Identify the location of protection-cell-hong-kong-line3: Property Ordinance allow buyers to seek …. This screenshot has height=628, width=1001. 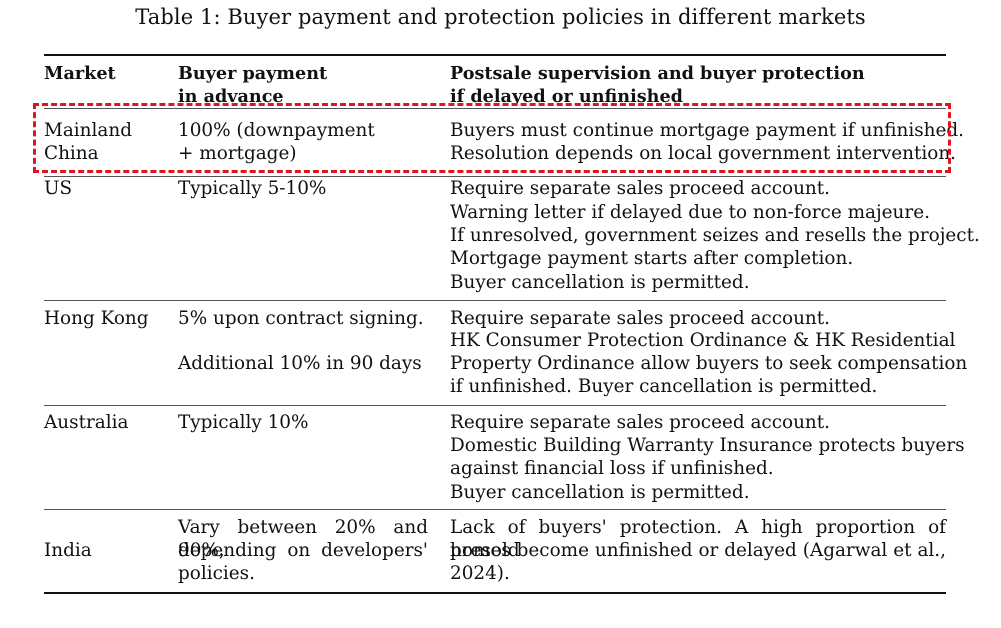
(709, 363).